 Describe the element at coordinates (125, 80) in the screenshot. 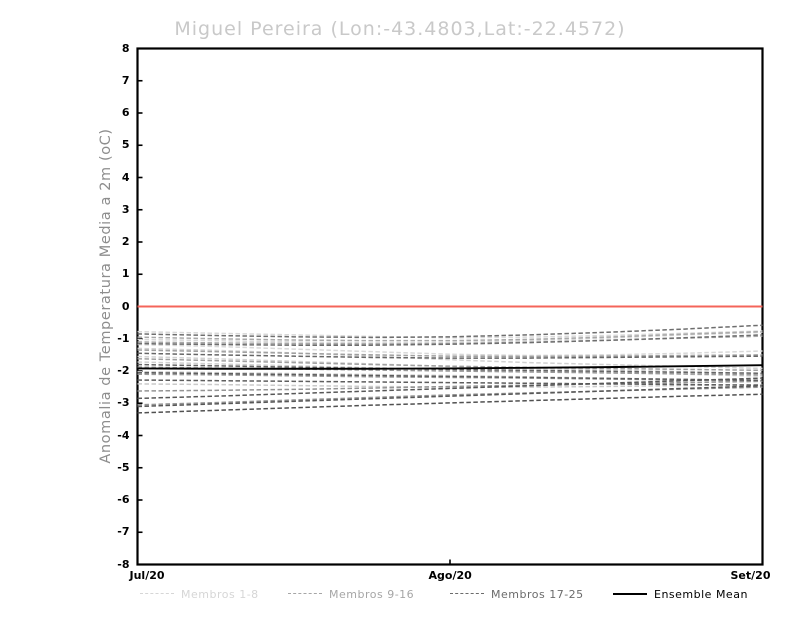

I see `y-tick-label: 7` at that location.